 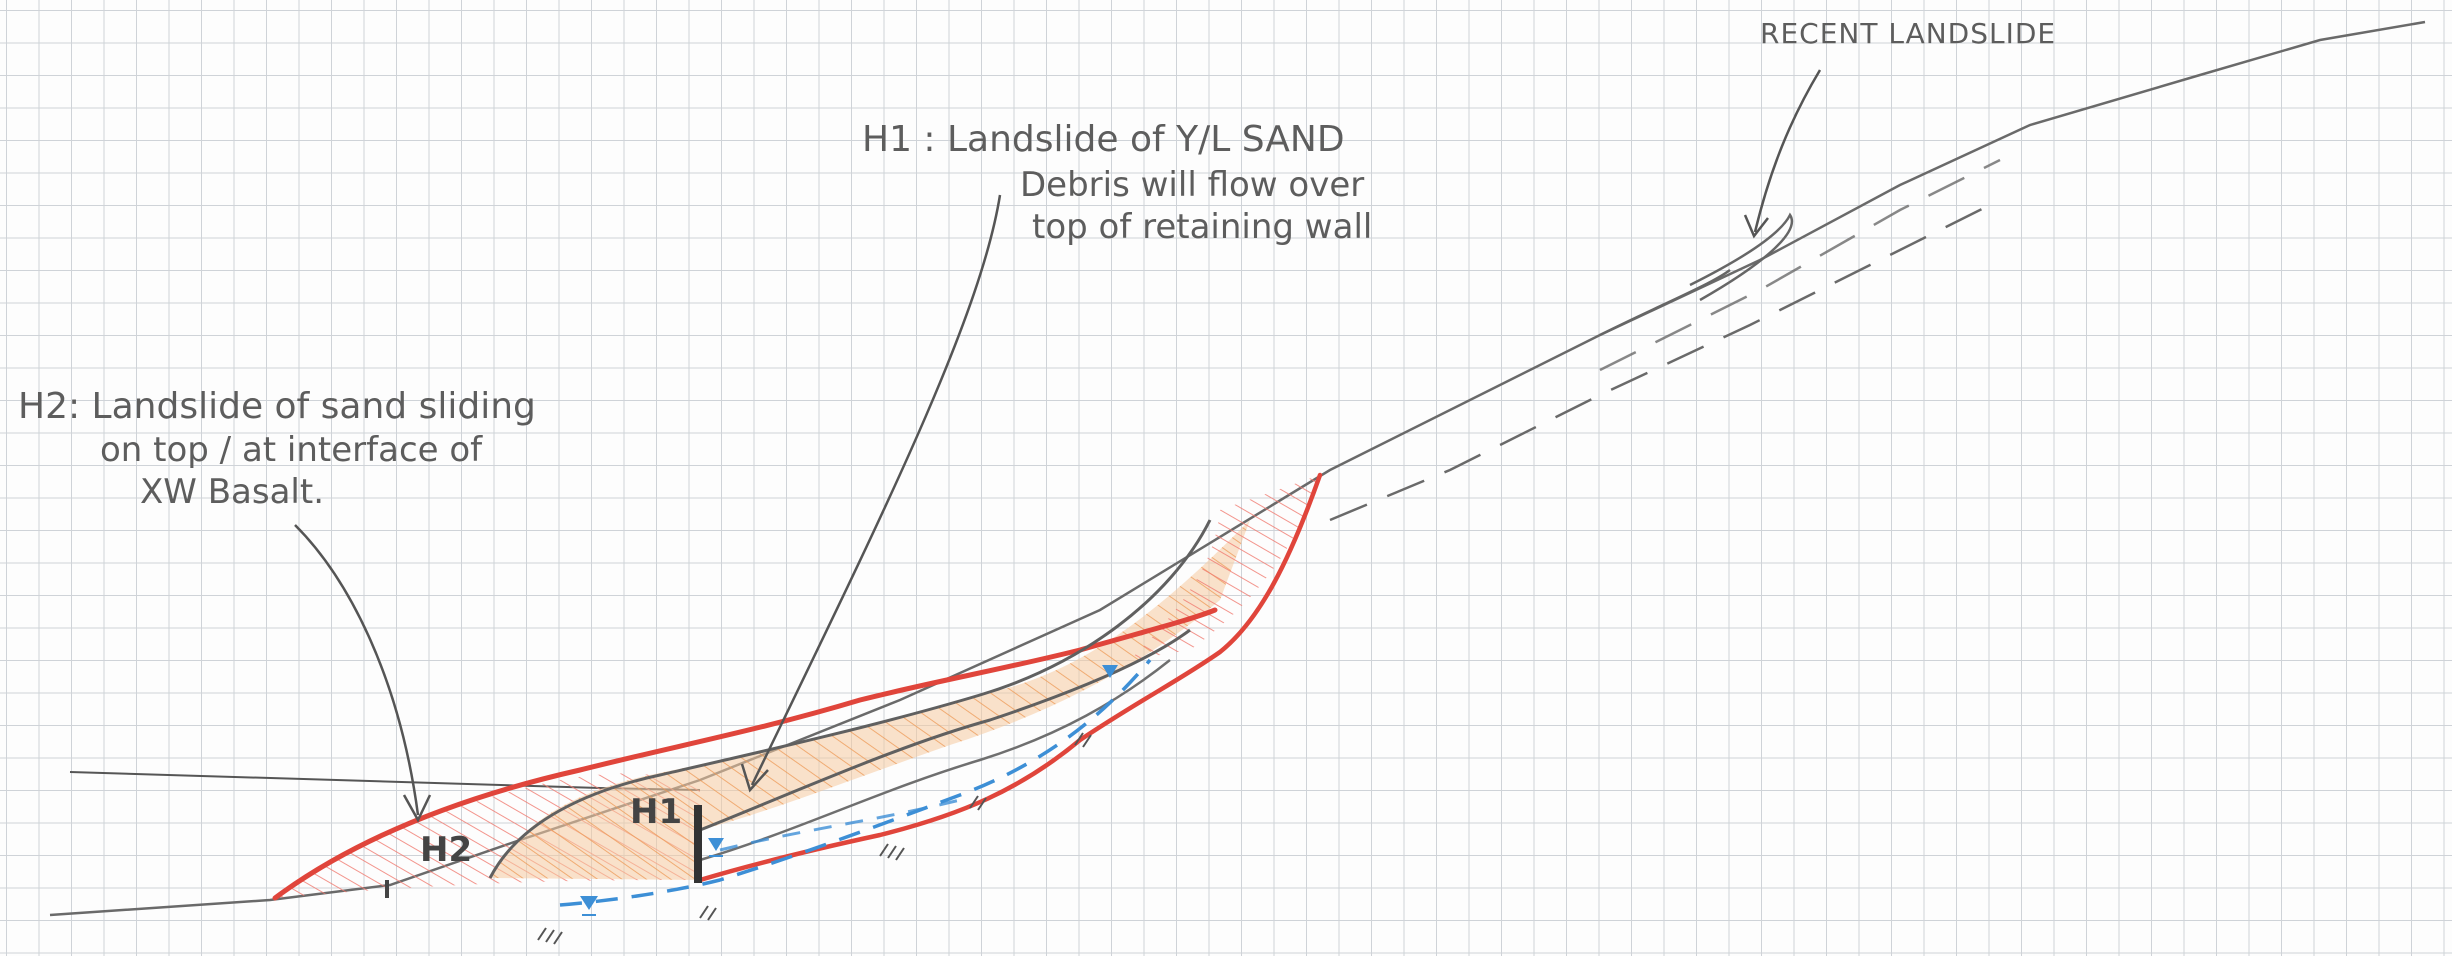 What do you see at coordinates (1787, 151) in the screenshot?
I see `recent-landslide-arrow` at bounding box center [1787, 151].